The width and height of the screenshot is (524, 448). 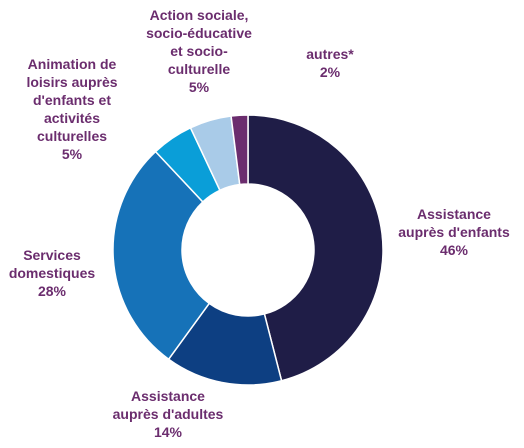 I want to click on slice-autres, so click(x=239, y=150).